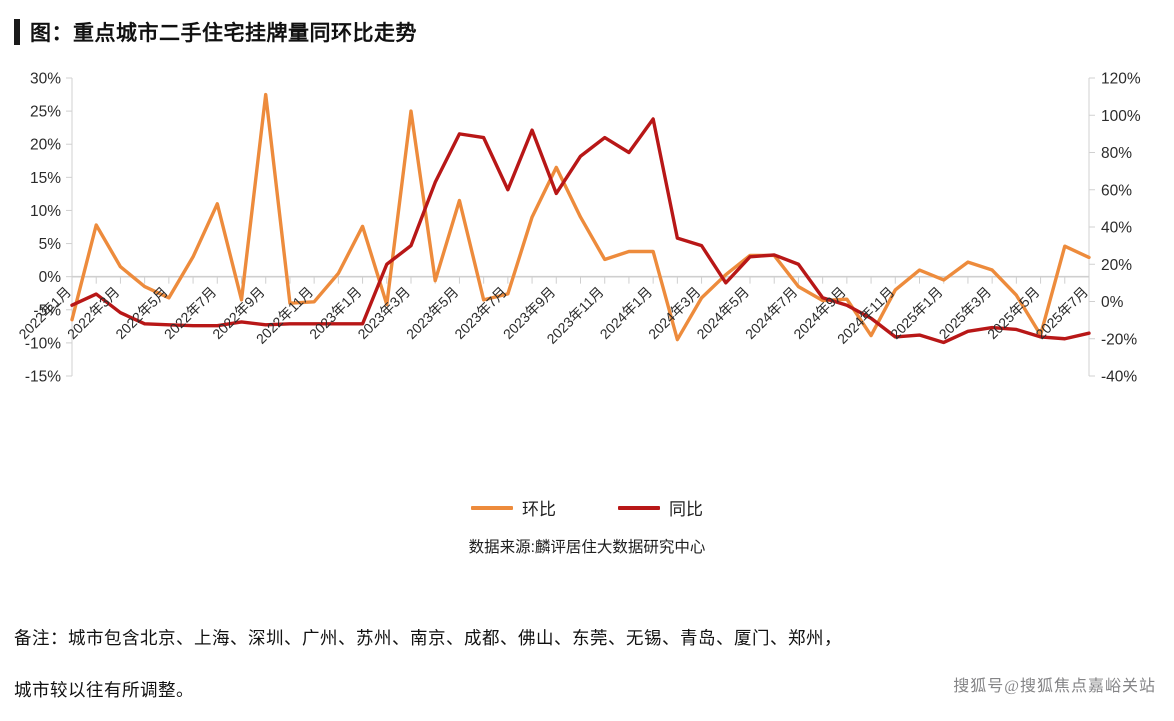 This screenshot has width=1174, height=721. I want to click on chart-title-bar: 图：重点城市二手住宅挂牌量同环比走势, so click(215, 32).